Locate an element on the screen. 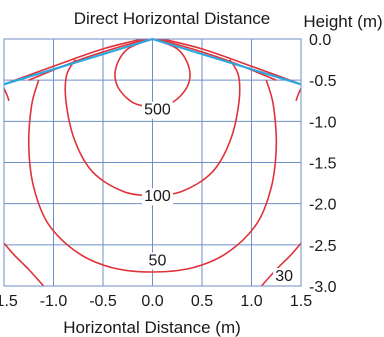  y-tick-label-6: -3.0 is located at coordinates (323, 287).